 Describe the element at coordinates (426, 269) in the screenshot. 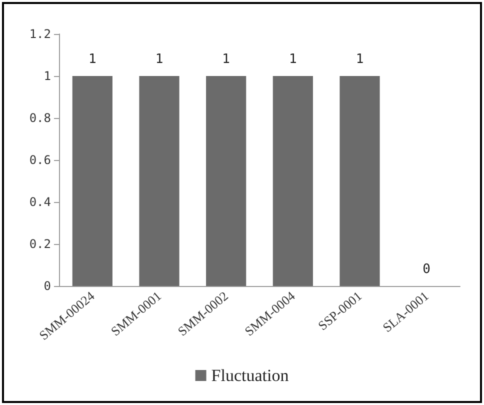

I see `data-label: 0` at that location.